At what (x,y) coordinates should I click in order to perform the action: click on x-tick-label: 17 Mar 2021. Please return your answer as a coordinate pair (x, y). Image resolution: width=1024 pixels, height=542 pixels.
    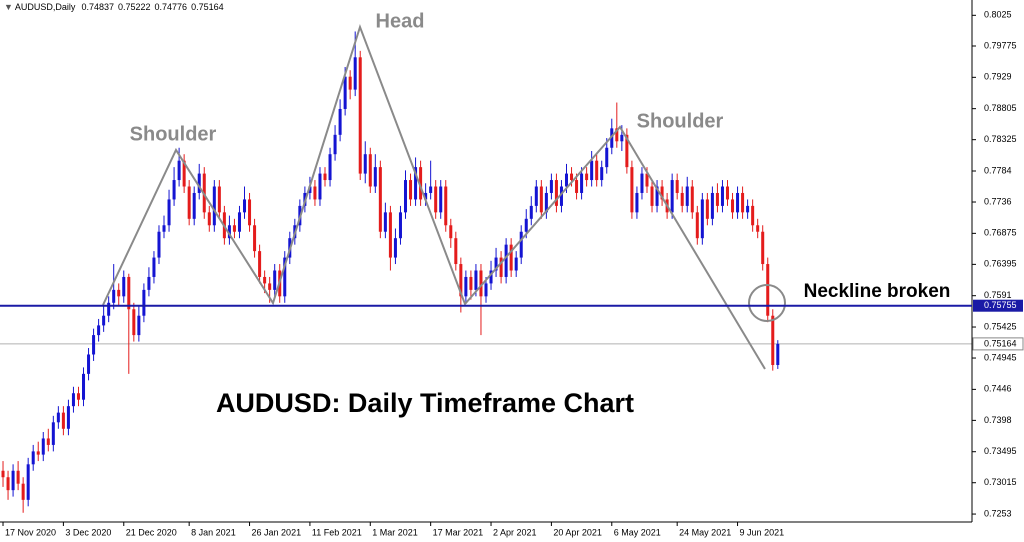
    Looking at the image, I should click on (458, 532).